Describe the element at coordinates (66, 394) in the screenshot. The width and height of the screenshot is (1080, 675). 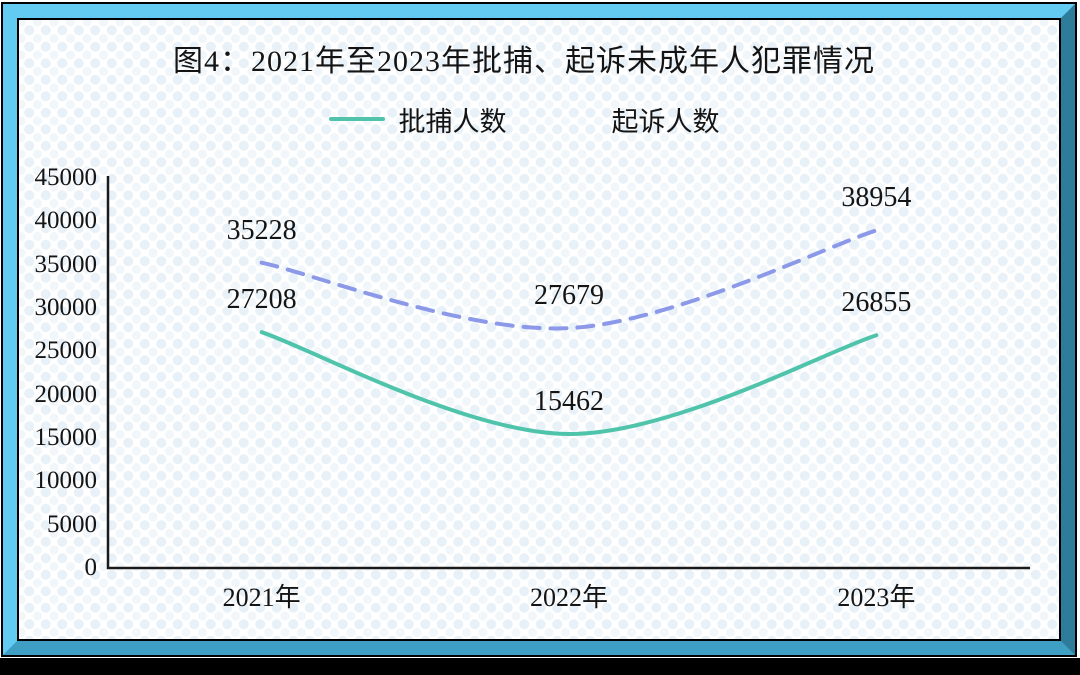
I see `y-axis-tick-label: 20000` at that location.